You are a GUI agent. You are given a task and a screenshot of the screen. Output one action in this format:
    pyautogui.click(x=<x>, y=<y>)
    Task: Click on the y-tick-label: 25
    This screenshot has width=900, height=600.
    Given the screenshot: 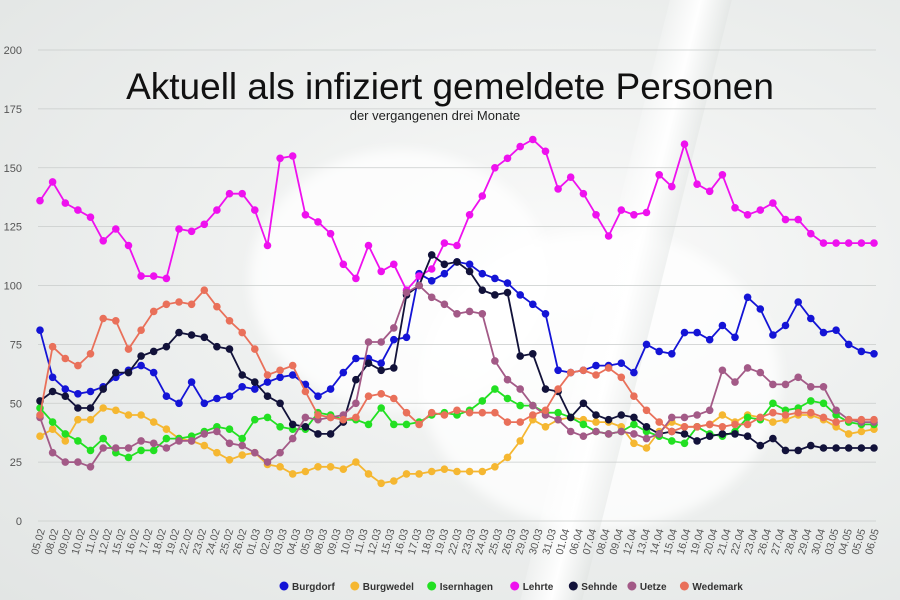 What is the action you would take?
    pyautogui.click(x=16, y=463)
    